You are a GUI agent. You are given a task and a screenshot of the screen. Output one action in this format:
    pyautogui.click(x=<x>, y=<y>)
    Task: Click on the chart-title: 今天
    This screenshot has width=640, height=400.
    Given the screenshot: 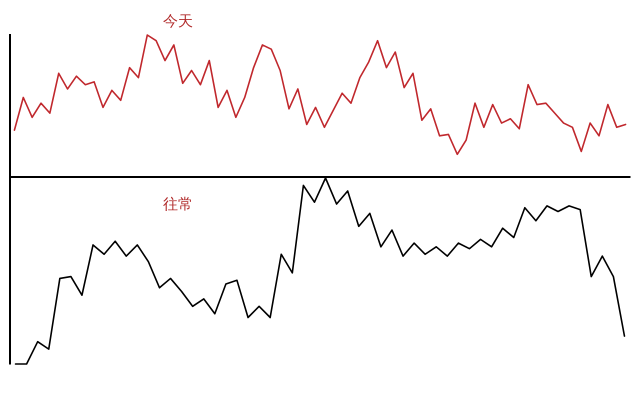 What is the action you would take?
    pyautogui.click(x=178, y=21)
    